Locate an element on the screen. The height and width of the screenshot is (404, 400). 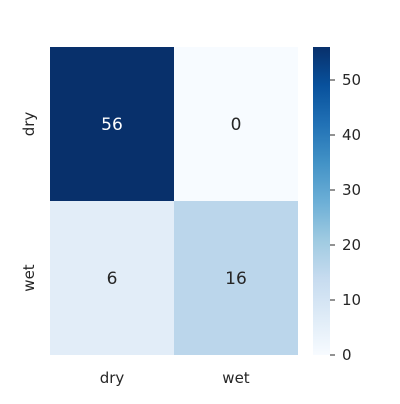
cell-value-label: 16 is located at coordinates (236, 279).